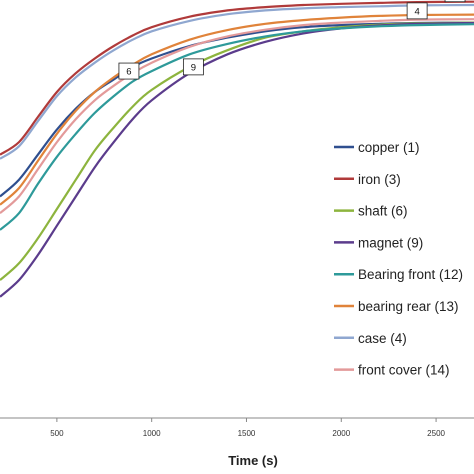 This screenshot has height=474, width=474. Describe the element at coordinates (389, 147) in the screenshot. I see `legend-entry: copper (1)` at that location.